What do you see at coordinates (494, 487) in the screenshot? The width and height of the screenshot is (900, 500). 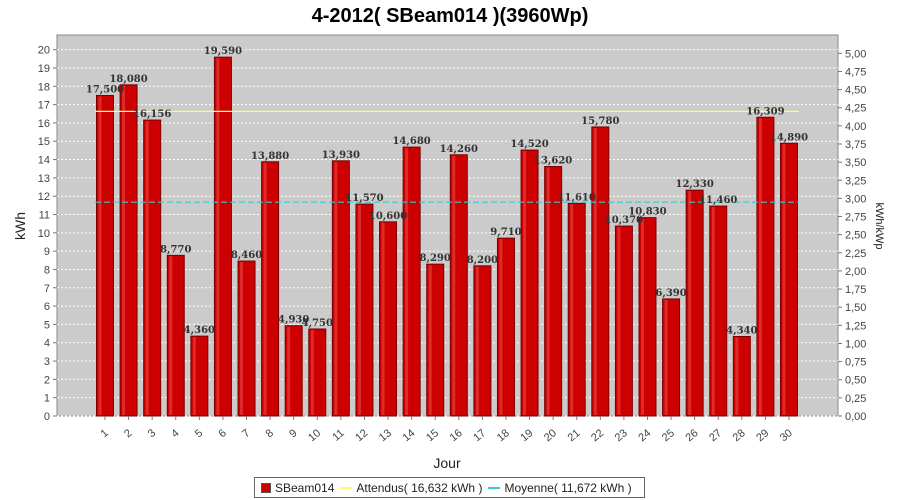 I see `legend-swatch-average` at bounding box center [494, 487].